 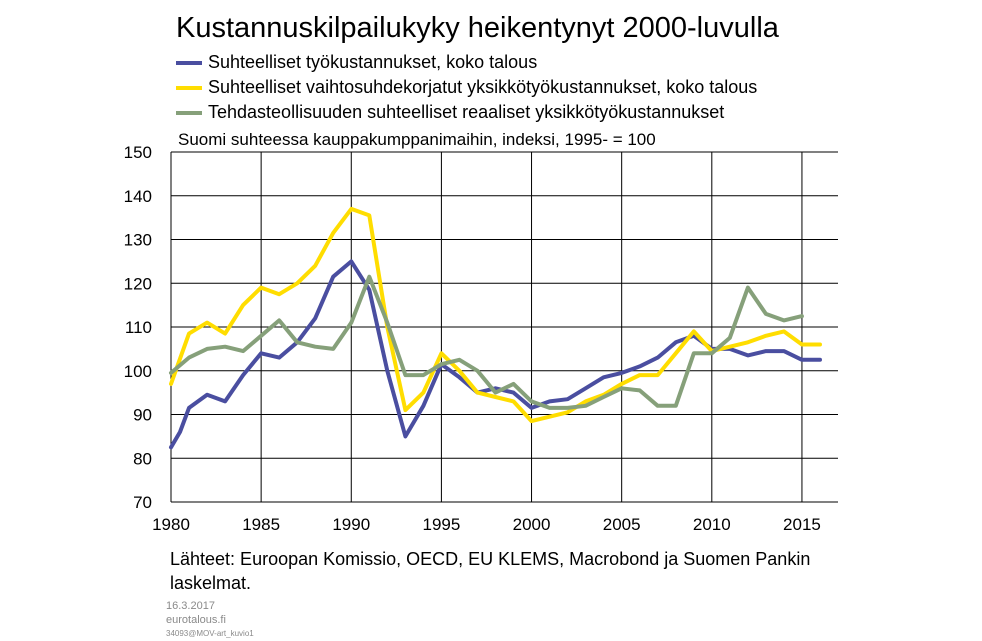 What do you see at coordinates (189, 87) in the screenshot?
I see `legend-swatch-terms-of-trade-ulc` at bounding box center [189, 87].